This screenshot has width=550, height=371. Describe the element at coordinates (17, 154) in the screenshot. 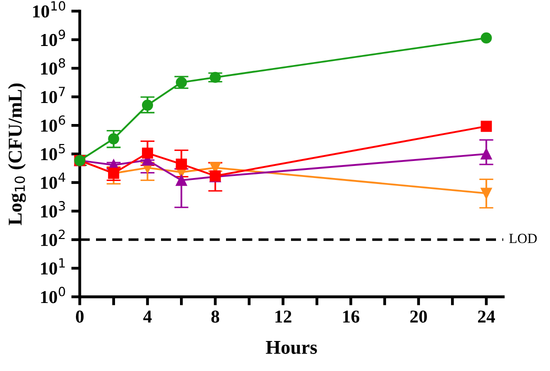

I see `y-axis-title: Log$_{10}$ (CFU/mL)` at that location.